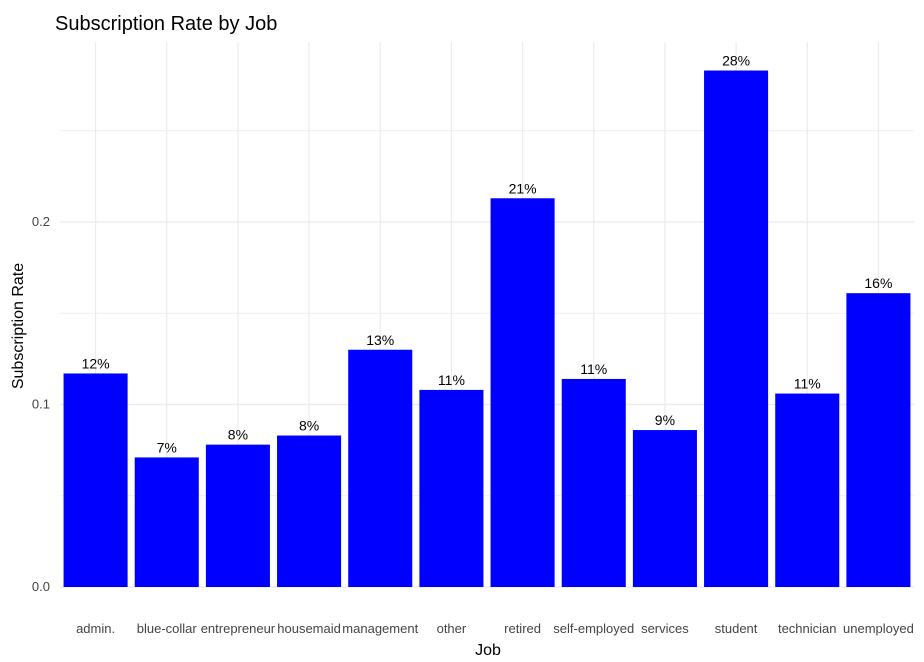 Image resolution: width=924 pixels, height=662 pixels. Describe the element at coordinates (665, 420) in the screenshot. I see `data-label: 9%` at that location.